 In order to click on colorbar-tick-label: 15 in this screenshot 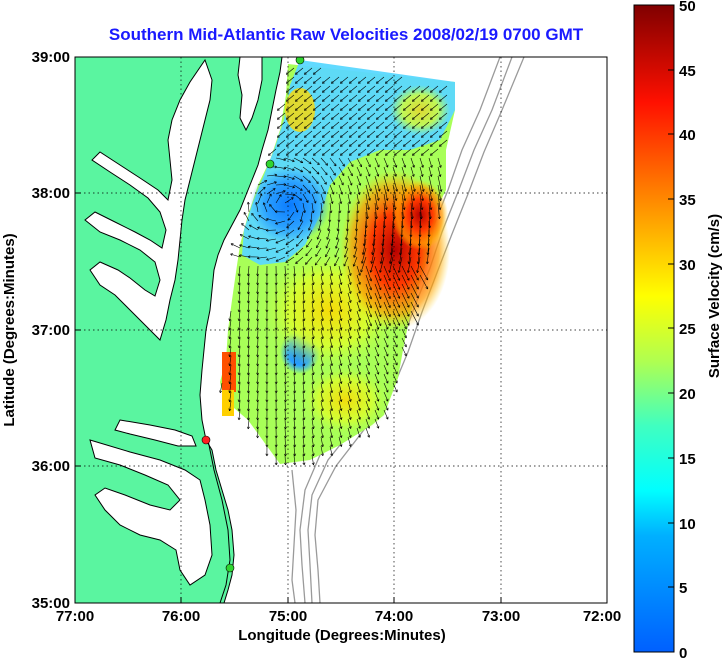, I will do `click(687, 459)`.